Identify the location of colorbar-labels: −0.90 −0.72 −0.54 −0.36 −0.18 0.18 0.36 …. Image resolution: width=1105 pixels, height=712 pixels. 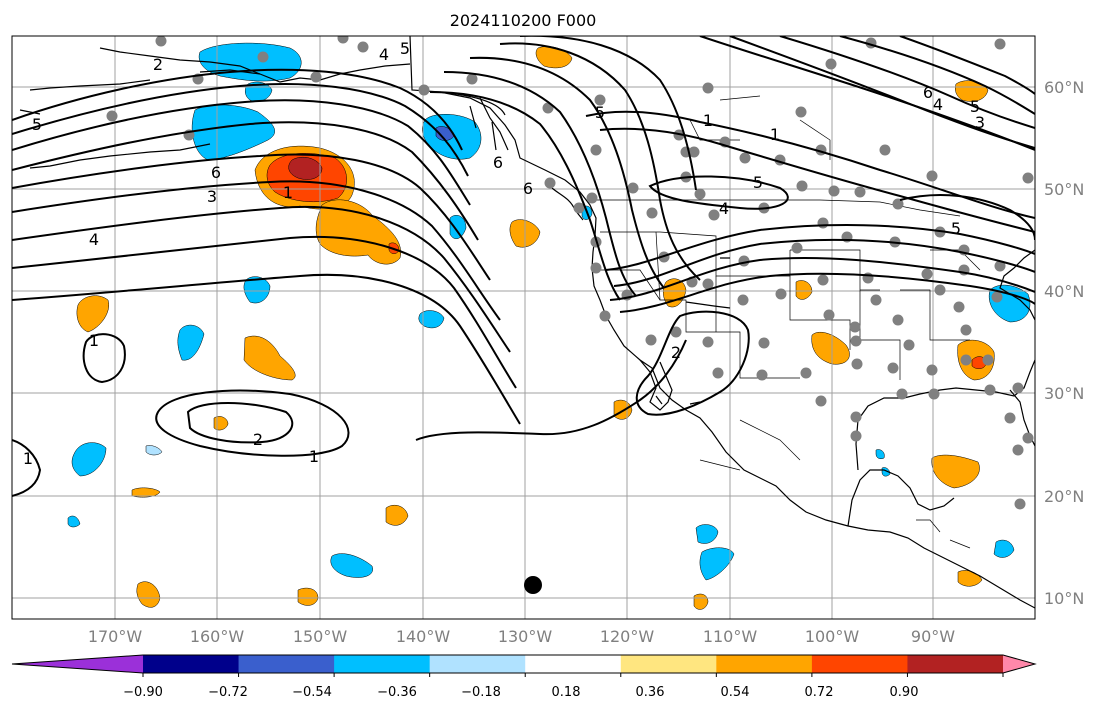
(520, 692).